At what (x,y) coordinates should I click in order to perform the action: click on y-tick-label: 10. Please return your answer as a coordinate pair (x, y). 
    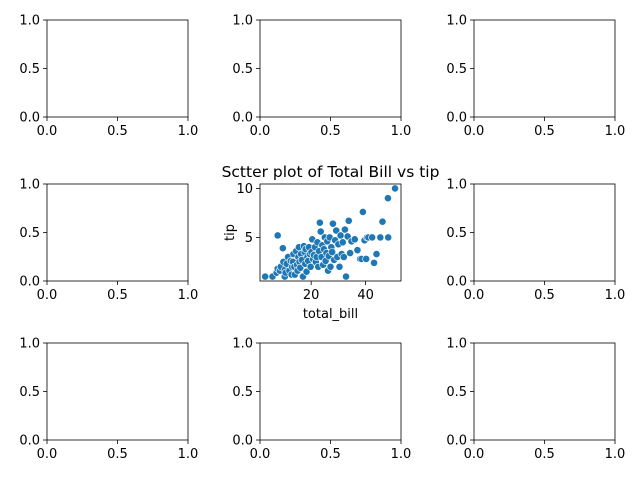
    Looking at the image, I should click on (244, 189).